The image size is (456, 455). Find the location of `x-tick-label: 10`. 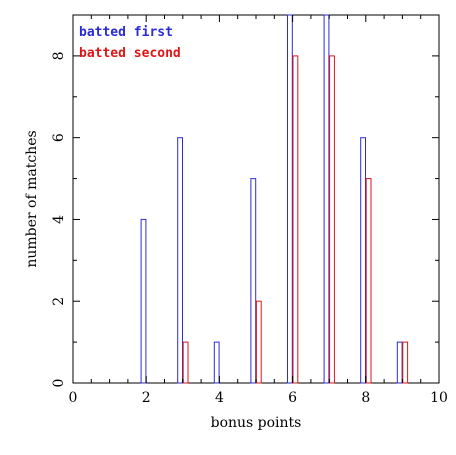

x-tick-label: 10 is located at coordinates (439, 398).